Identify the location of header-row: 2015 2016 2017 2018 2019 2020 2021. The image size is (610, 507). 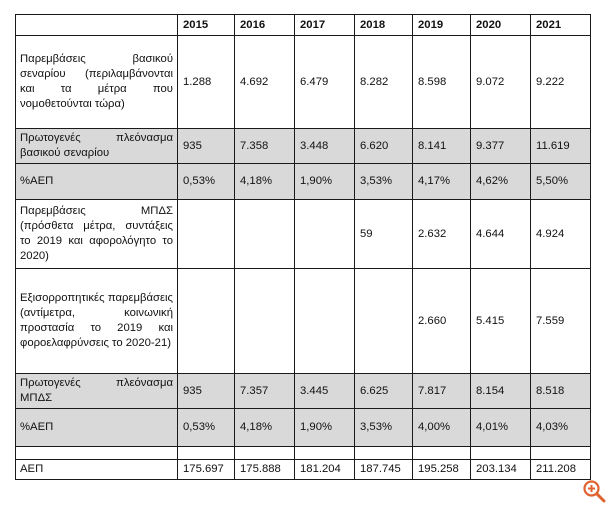
(303, 25).